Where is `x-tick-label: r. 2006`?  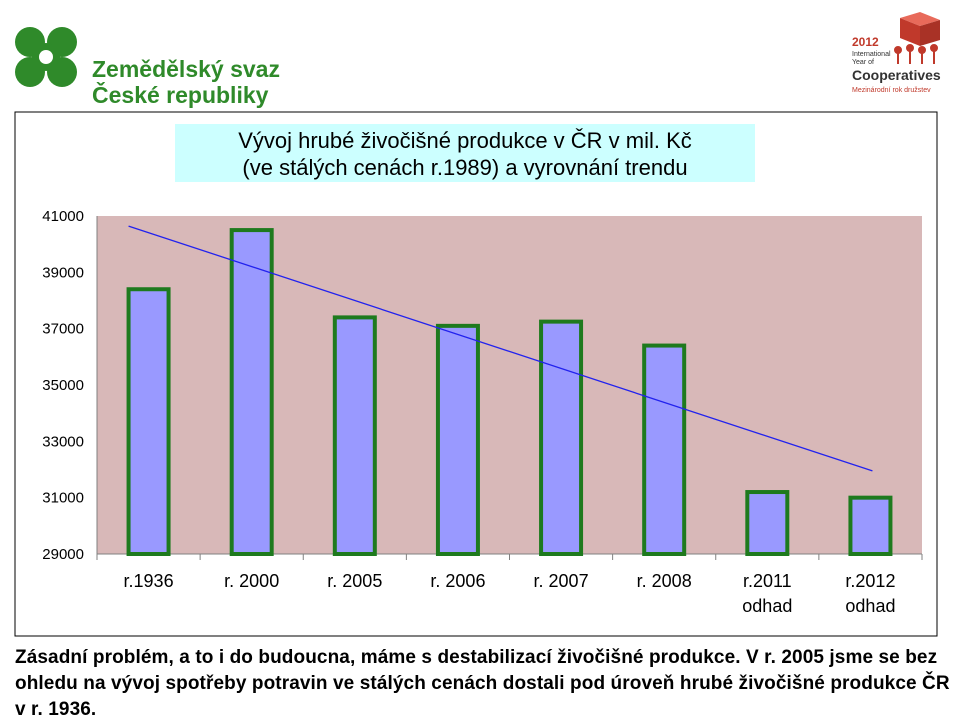 x-tick-label: r. 2006 is located at coordinates (457, 581).